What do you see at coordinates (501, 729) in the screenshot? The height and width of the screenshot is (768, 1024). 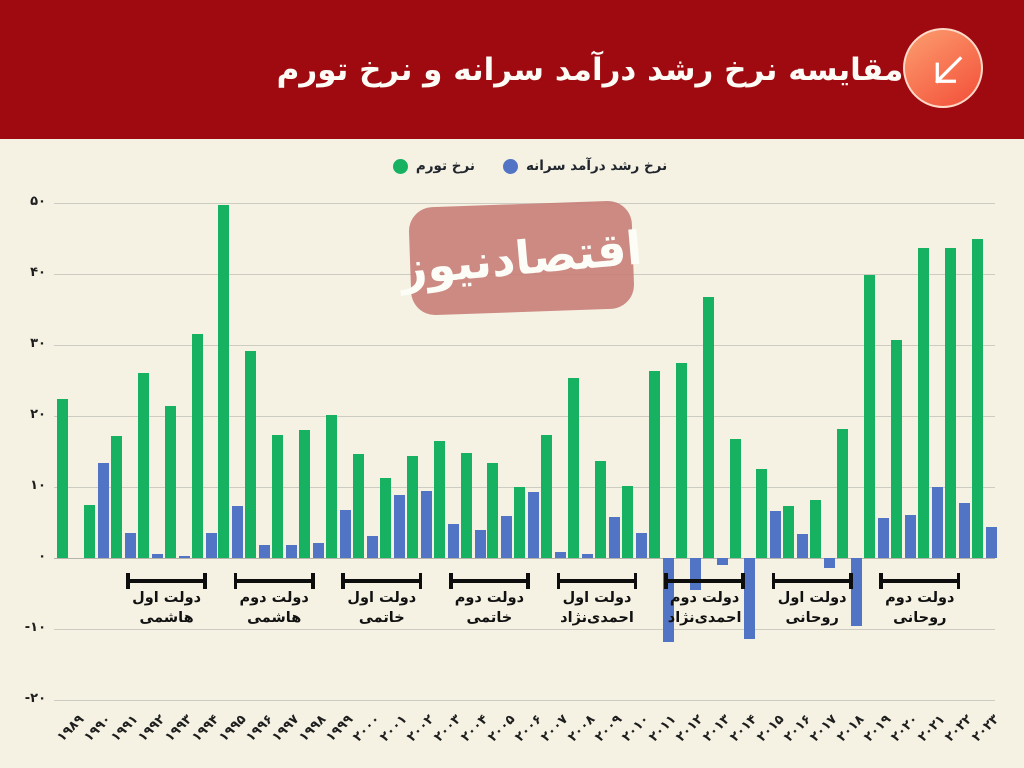 I see `x-axis-year-label: ۲۰۰۵` at bounding box center [501, 729].